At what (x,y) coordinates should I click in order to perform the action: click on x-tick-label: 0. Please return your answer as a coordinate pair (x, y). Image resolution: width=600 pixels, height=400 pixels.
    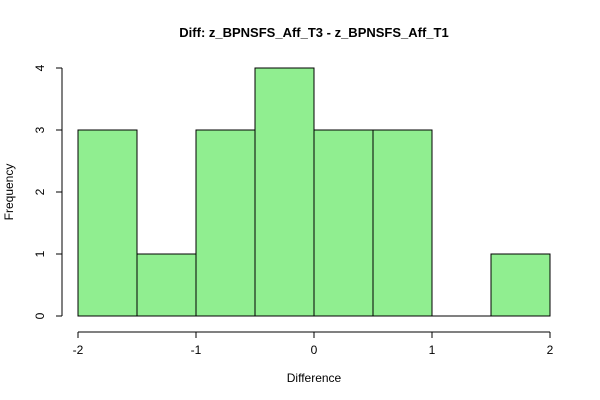
    Looking at the image, I should click on (314, 350).